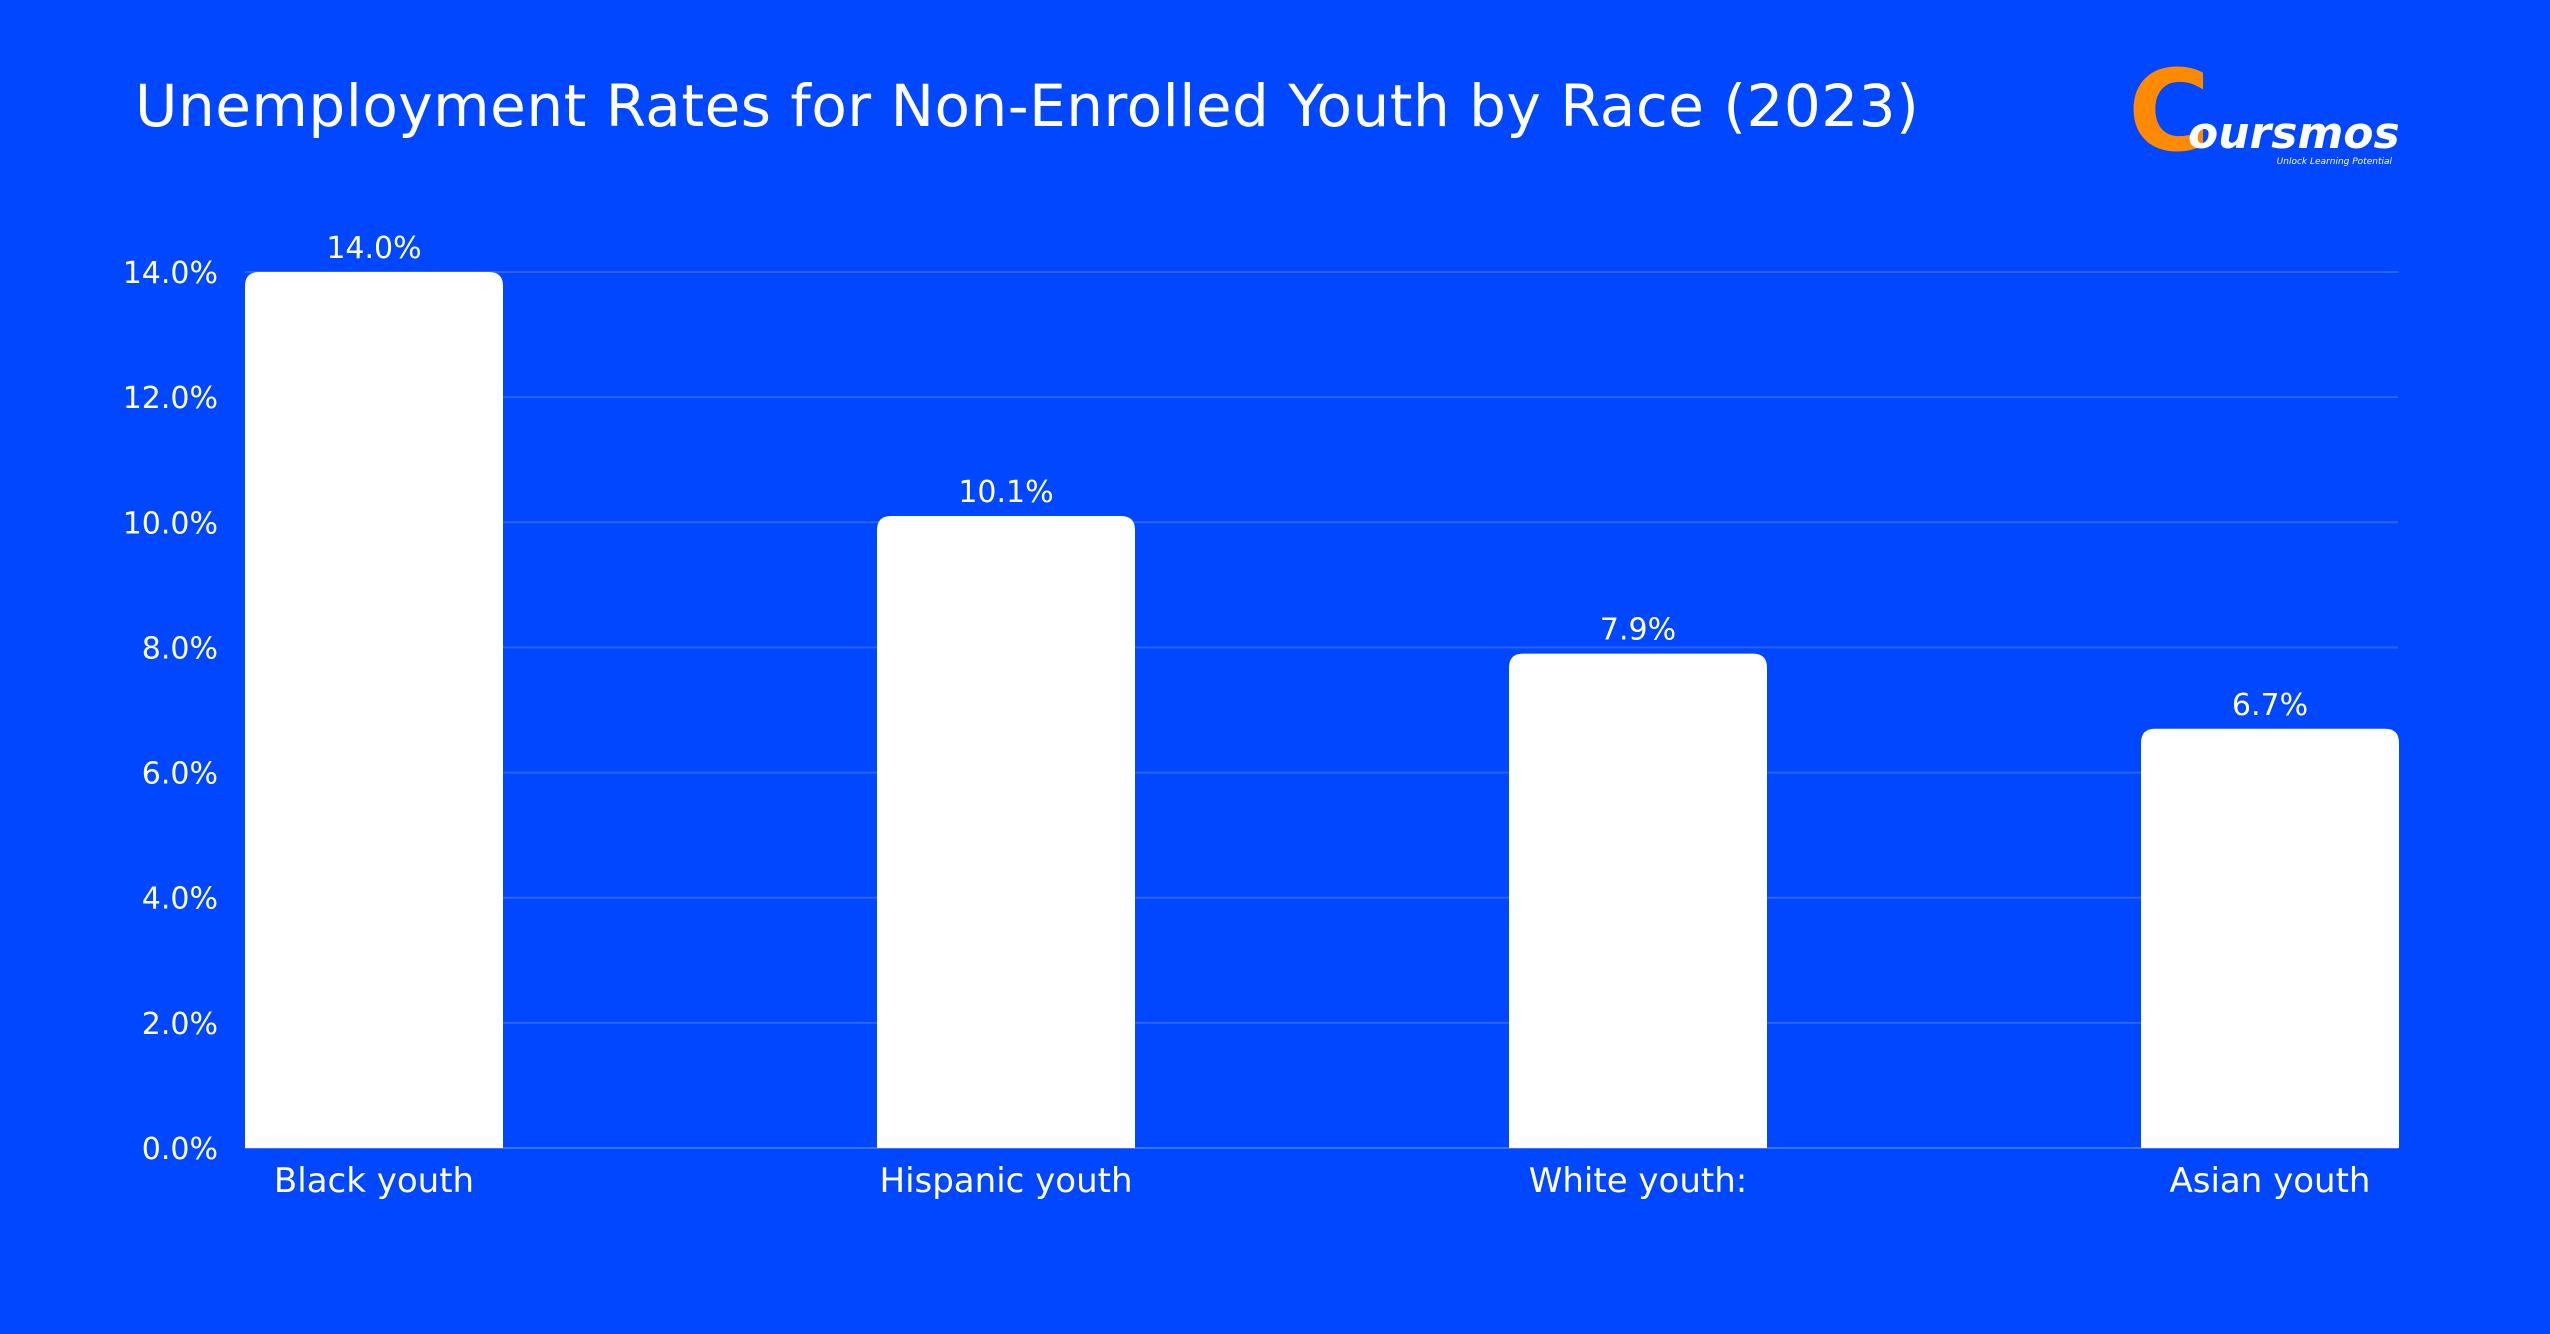 The width and height of the screenshot is (2550, 1334). What do you see at coordinates (2294, 133) in the screenshot?
I see `logo-wordmark: oursmos` at bounding box center [2294, 133].